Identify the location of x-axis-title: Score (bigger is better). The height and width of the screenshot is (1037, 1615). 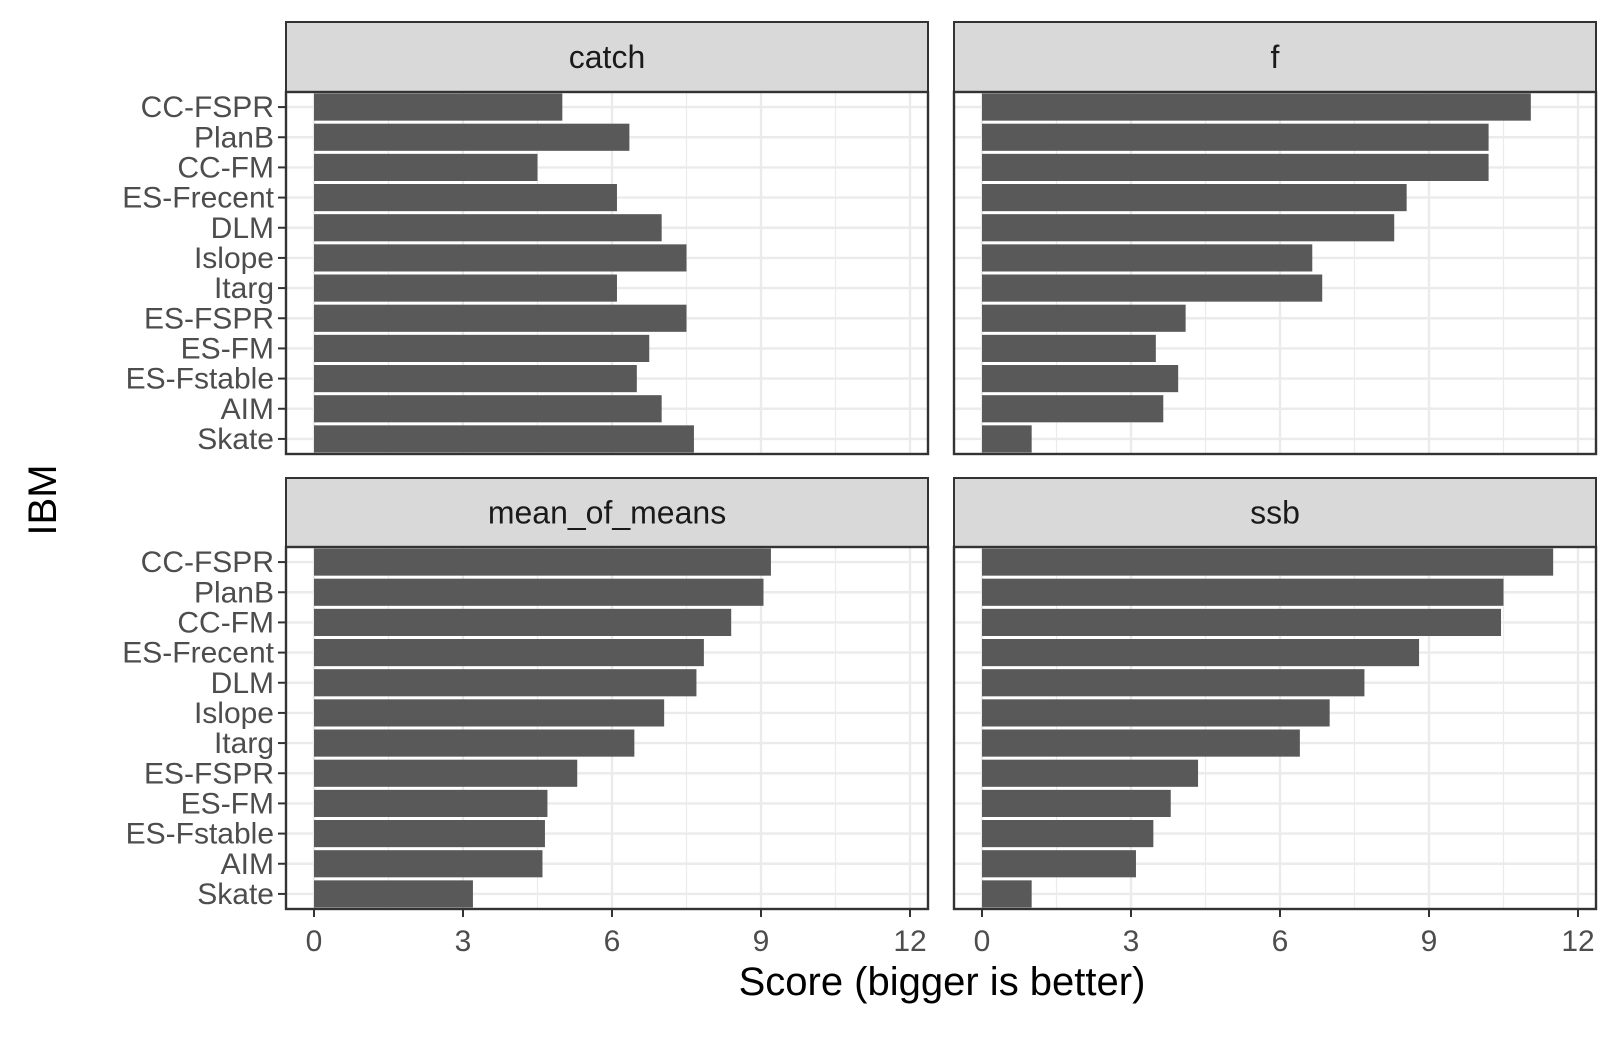
(942, 982).